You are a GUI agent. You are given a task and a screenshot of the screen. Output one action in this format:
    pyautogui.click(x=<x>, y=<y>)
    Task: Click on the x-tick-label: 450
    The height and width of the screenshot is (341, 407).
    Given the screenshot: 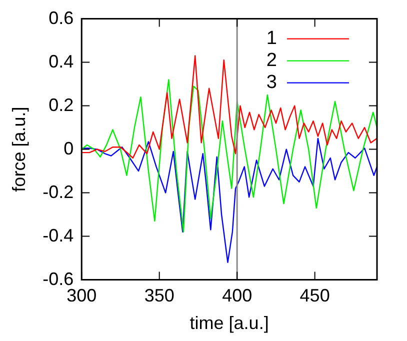 What is the action you would take?
    pyautogui.click(x=315, y=296)
    